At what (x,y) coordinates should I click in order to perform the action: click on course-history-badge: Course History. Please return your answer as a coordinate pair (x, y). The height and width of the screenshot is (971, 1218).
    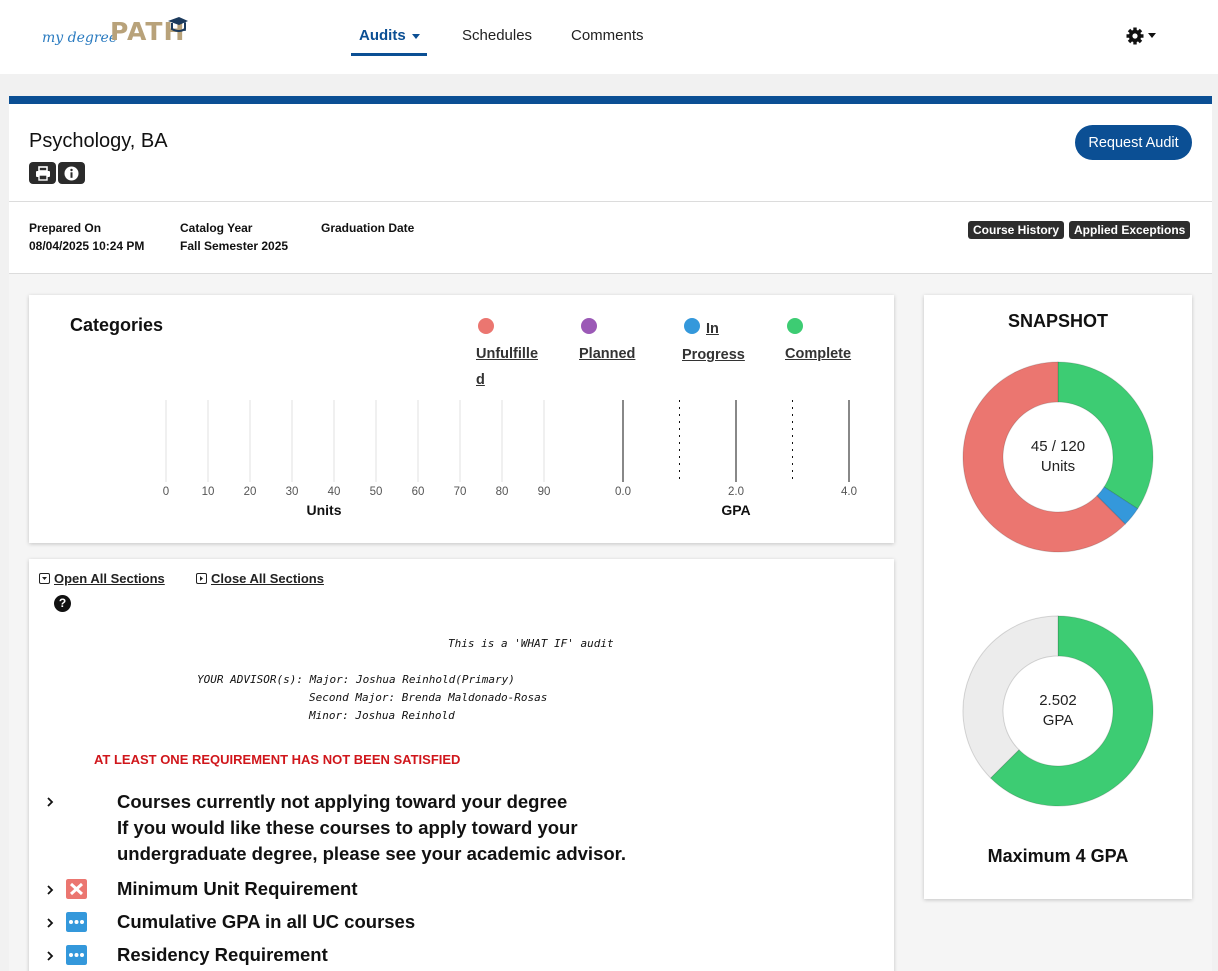
    Looking at the image, I should click on (1016, 230).